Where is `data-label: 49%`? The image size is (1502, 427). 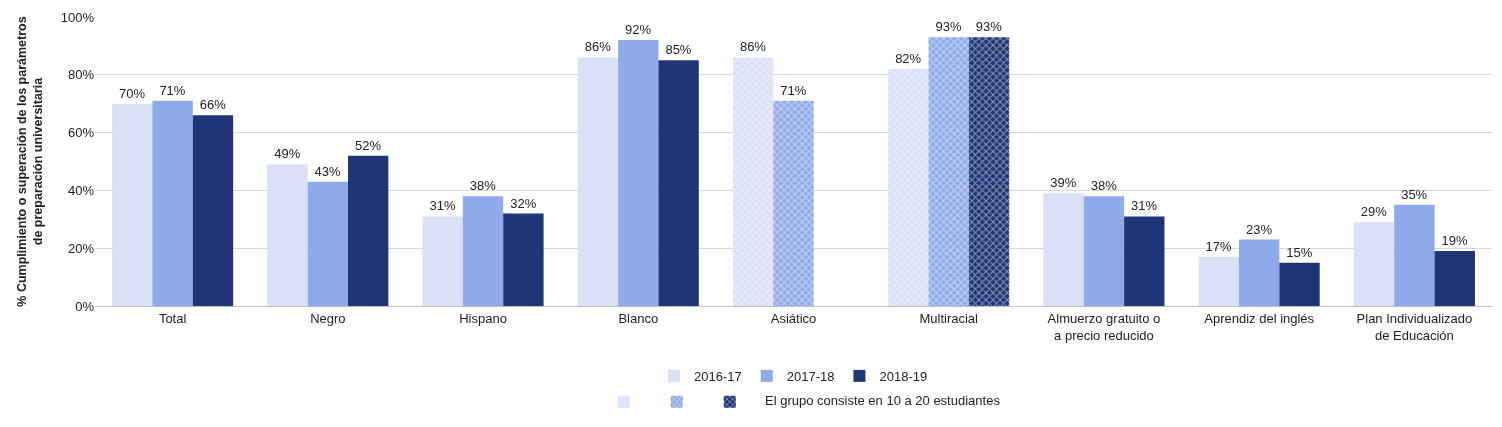
data-label: 49% is located at coordinates (287, 154).